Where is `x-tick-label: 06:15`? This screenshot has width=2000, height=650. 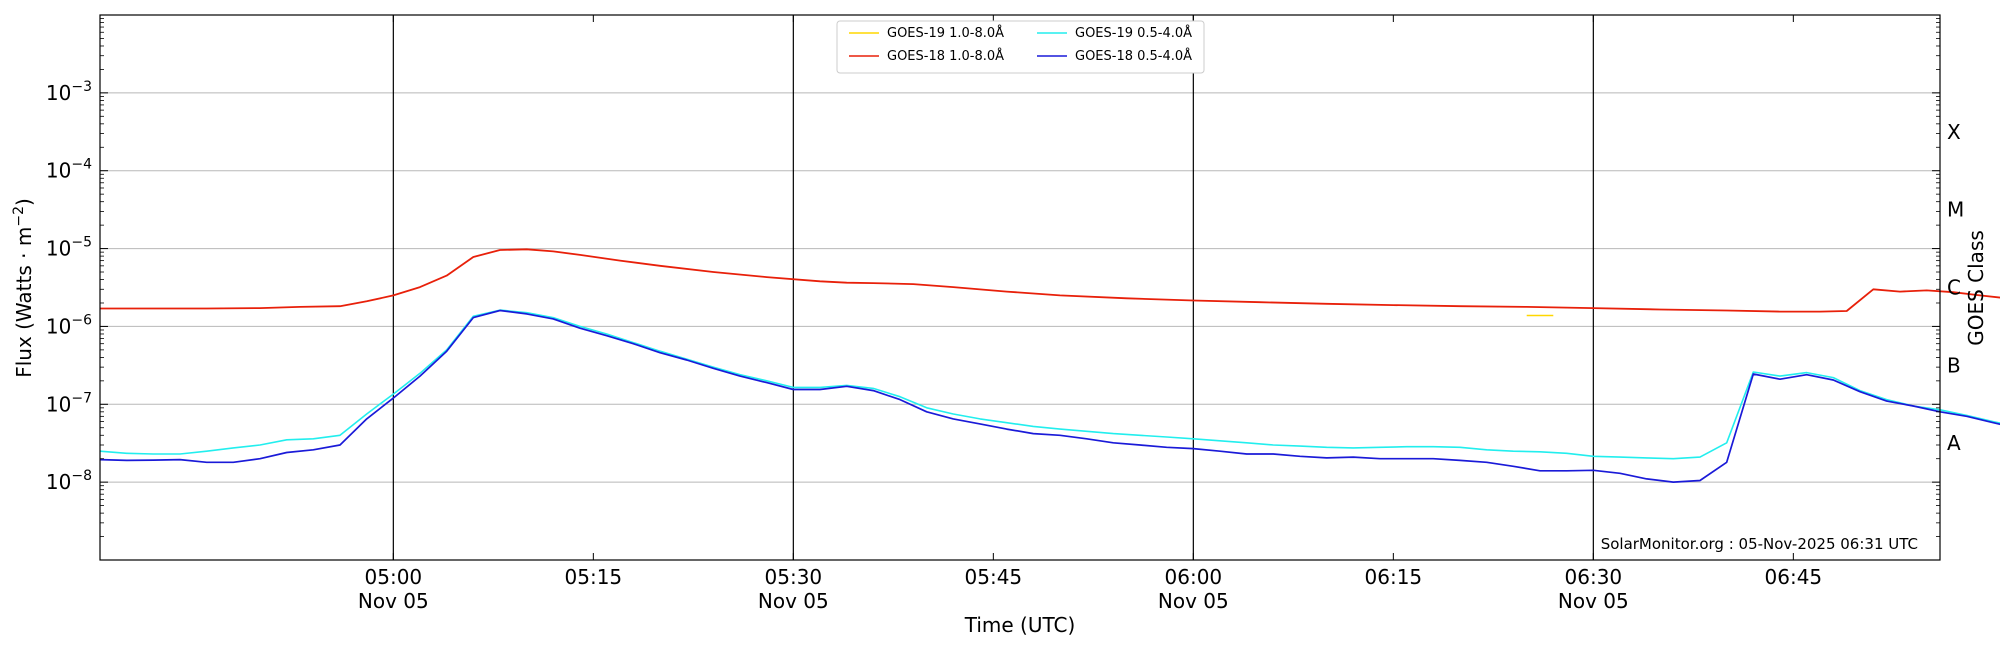
x-tick-label: 06:15 is located at coordinates (1394, 577).